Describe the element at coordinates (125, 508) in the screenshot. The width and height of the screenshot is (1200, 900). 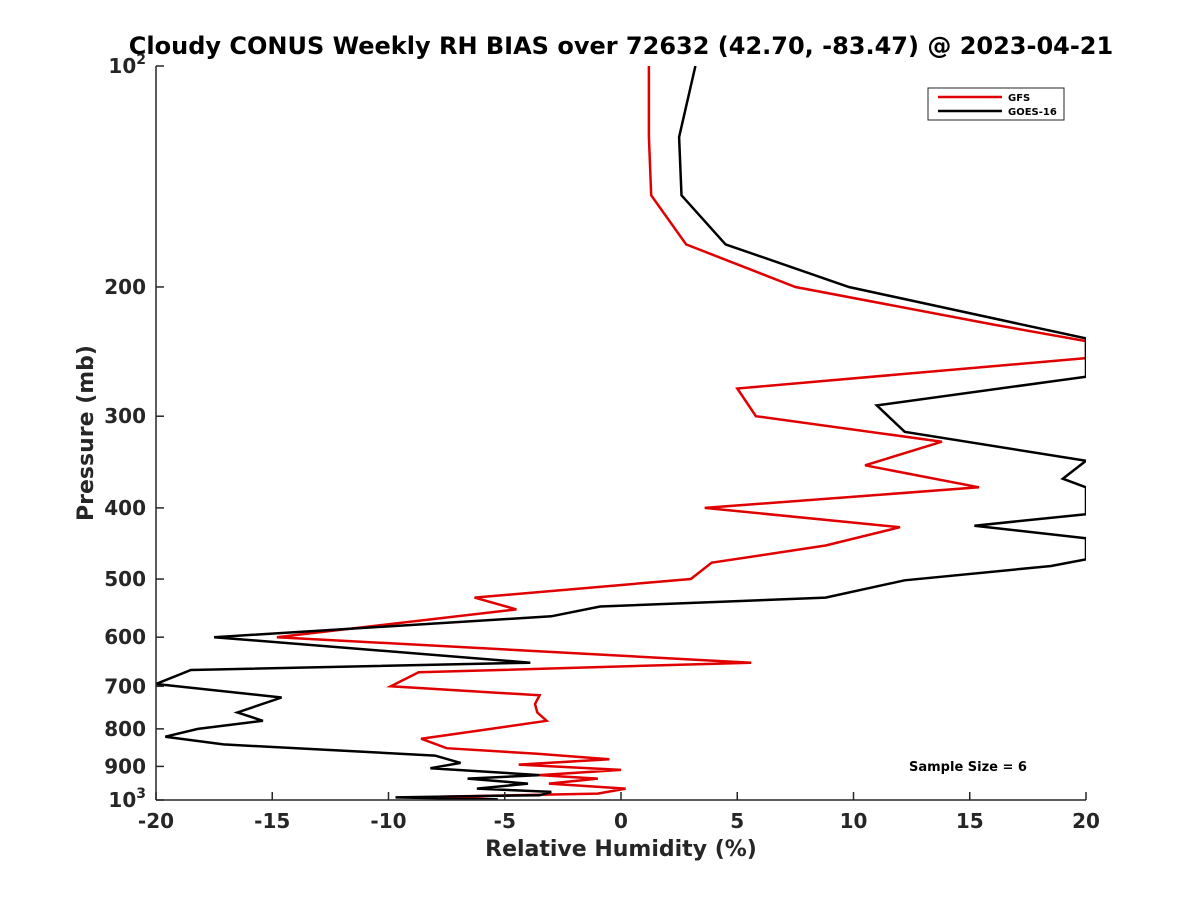
I see `y-tick-label: 400` at that location.